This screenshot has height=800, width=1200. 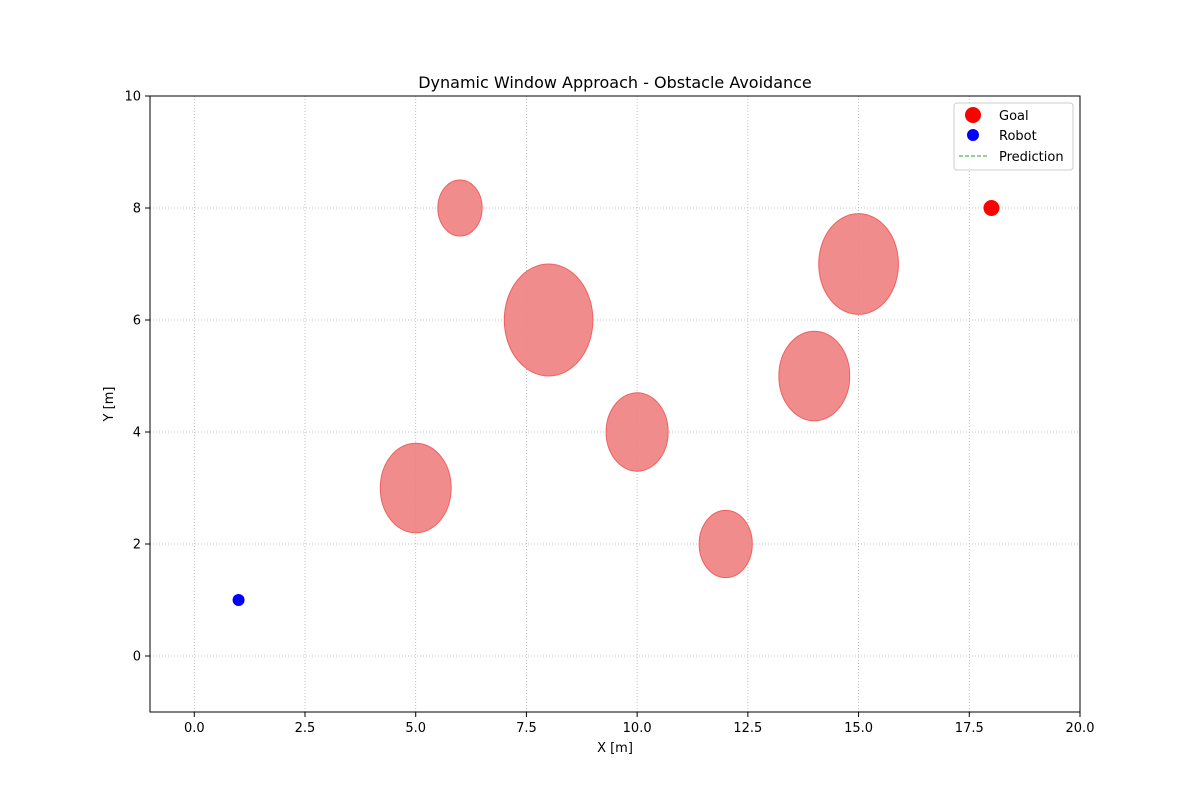 What do you see at coordinates (615, 748) in the screenshot?
I see `x-axis-label: X [m]` at bounding box center [615, 748].